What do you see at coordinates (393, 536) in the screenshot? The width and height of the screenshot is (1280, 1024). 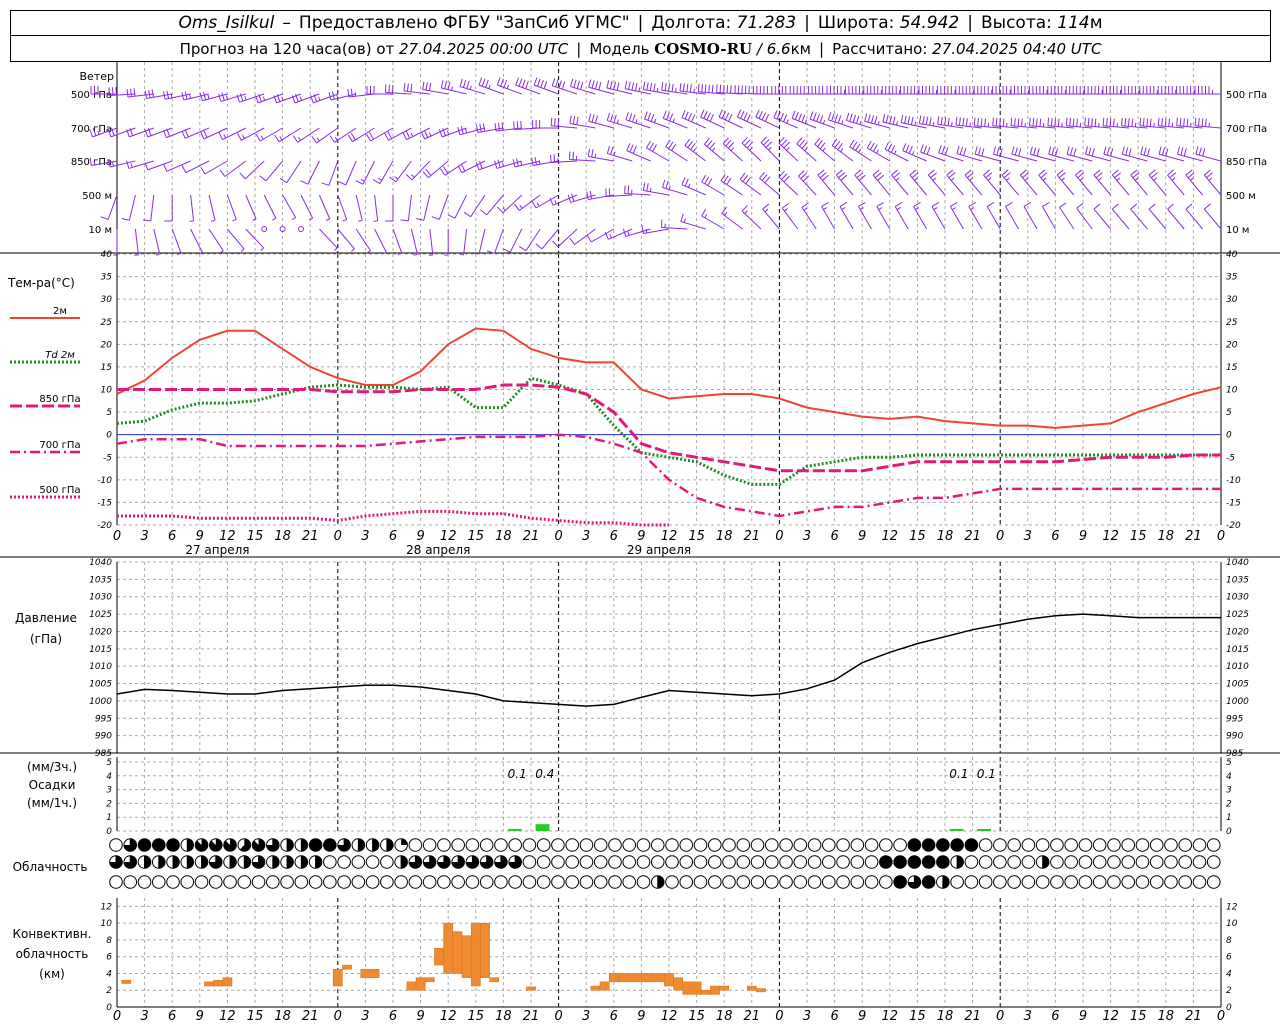 I see `temp-x-tick-label: 6` at bounding box center [393, 536].